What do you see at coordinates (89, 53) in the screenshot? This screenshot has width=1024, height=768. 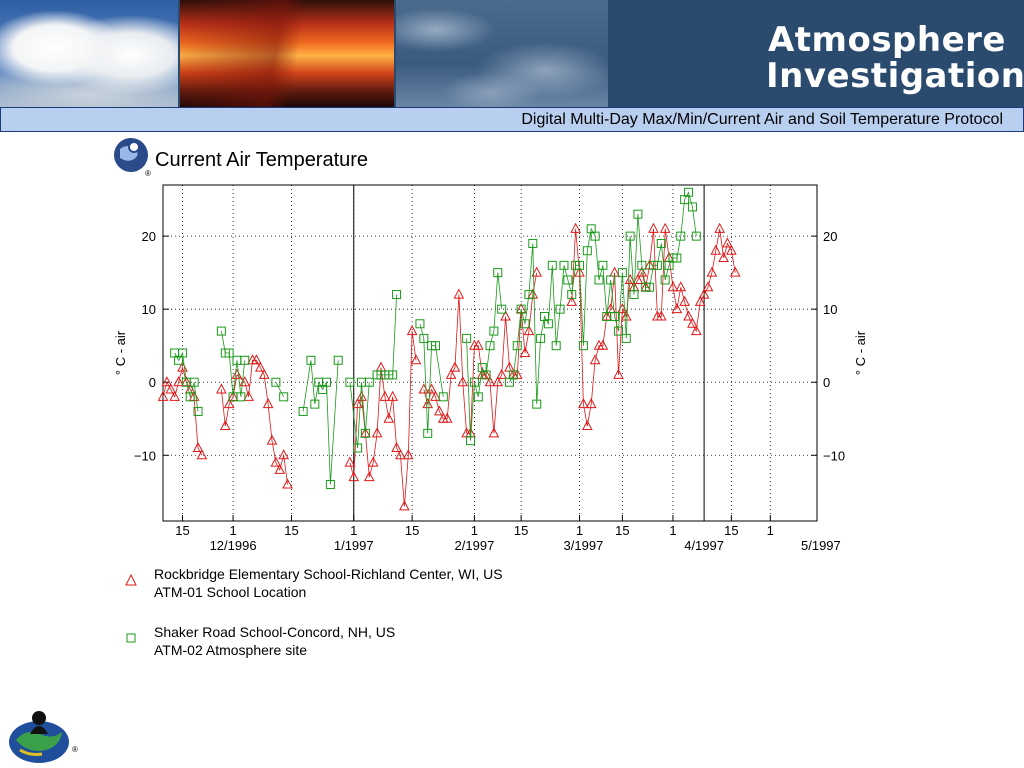 I see `cloud-photo` at bounding box center [89, 53].